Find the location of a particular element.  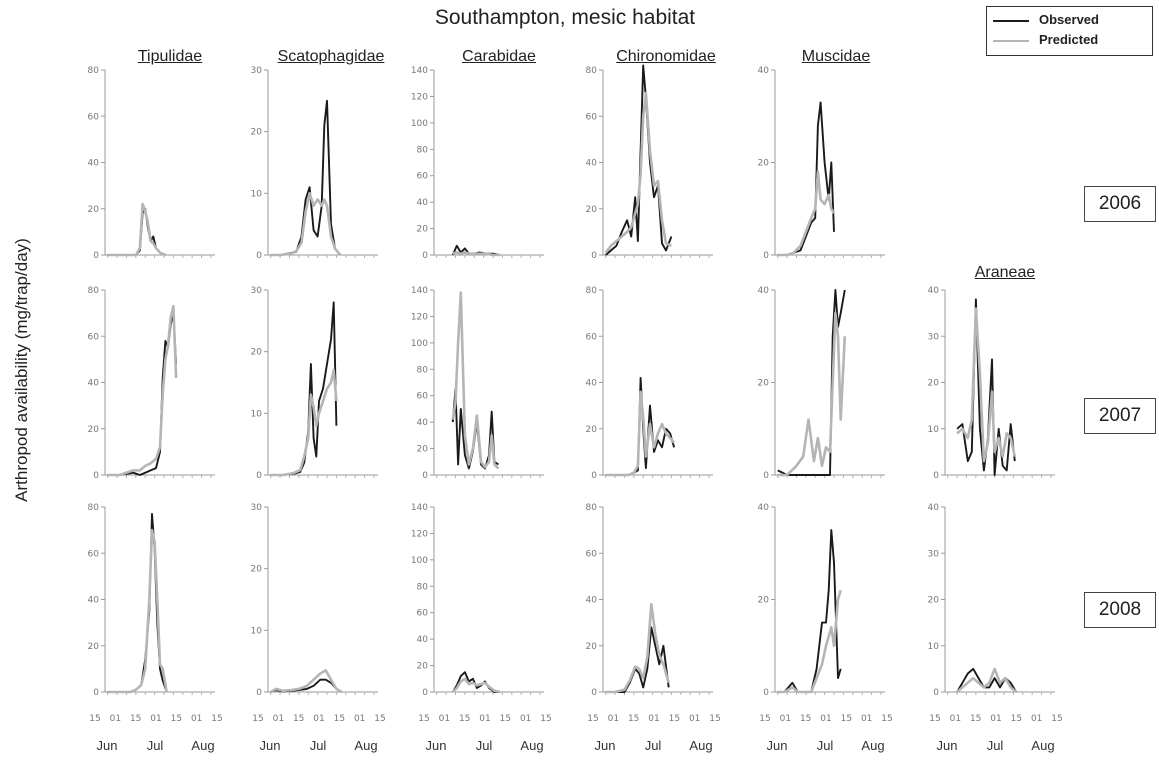

series-predicted-carabidae-2008 is located at coordinates (476, 685).